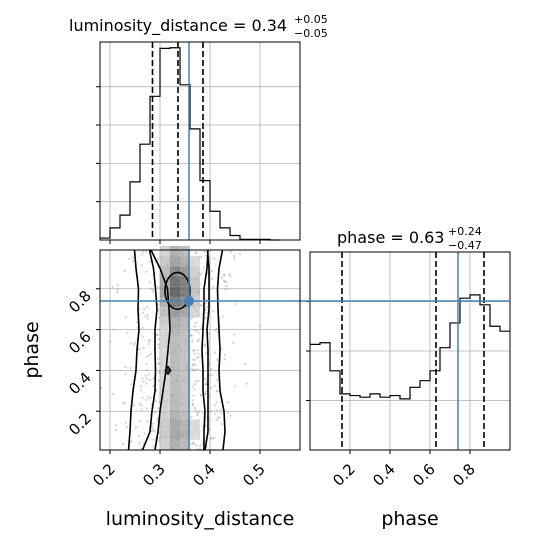 The image size is (550, 550). What do you see at coordinates (80, 424) in the screenshot?
I see `y-tick-label: 0.2` at bounding box center [80, 424].